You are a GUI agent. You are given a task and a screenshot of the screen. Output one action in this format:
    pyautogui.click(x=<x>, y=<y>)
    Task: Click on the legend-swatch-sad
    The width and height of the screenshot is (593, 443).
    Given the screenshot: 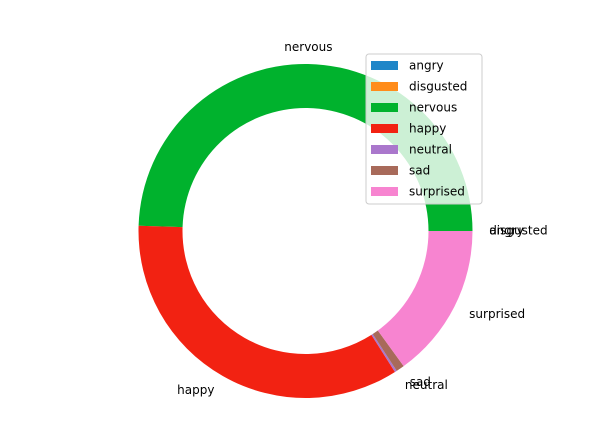 What is the action you would take?
    pyautogui.click(x=384, y=170)
    